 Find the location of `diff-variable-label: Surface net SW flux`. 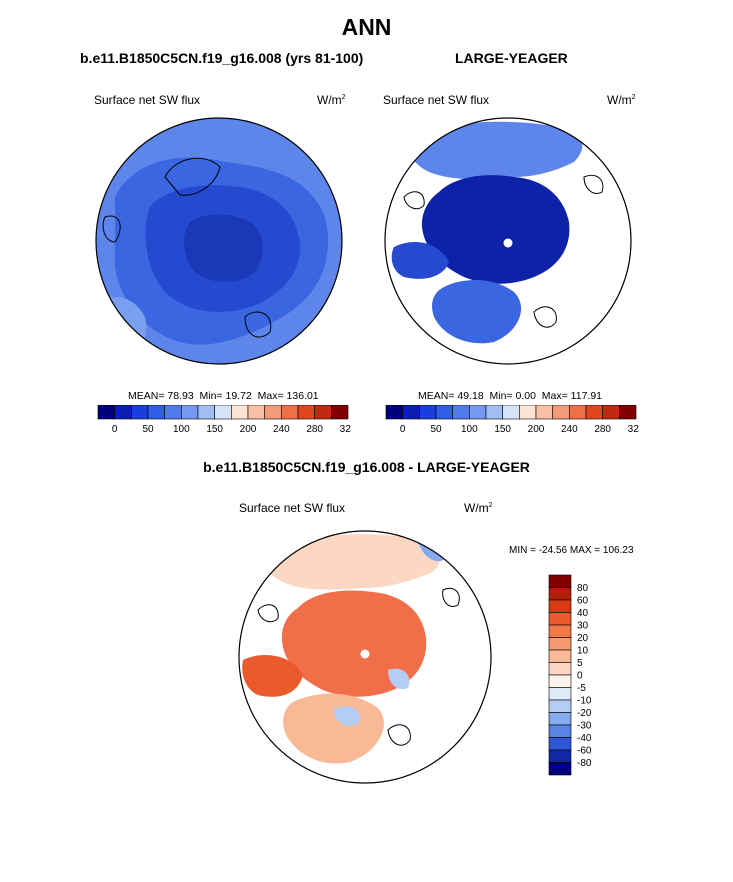

diff-variable-label: Surface net SW flux is located at coordinates (292, 508).